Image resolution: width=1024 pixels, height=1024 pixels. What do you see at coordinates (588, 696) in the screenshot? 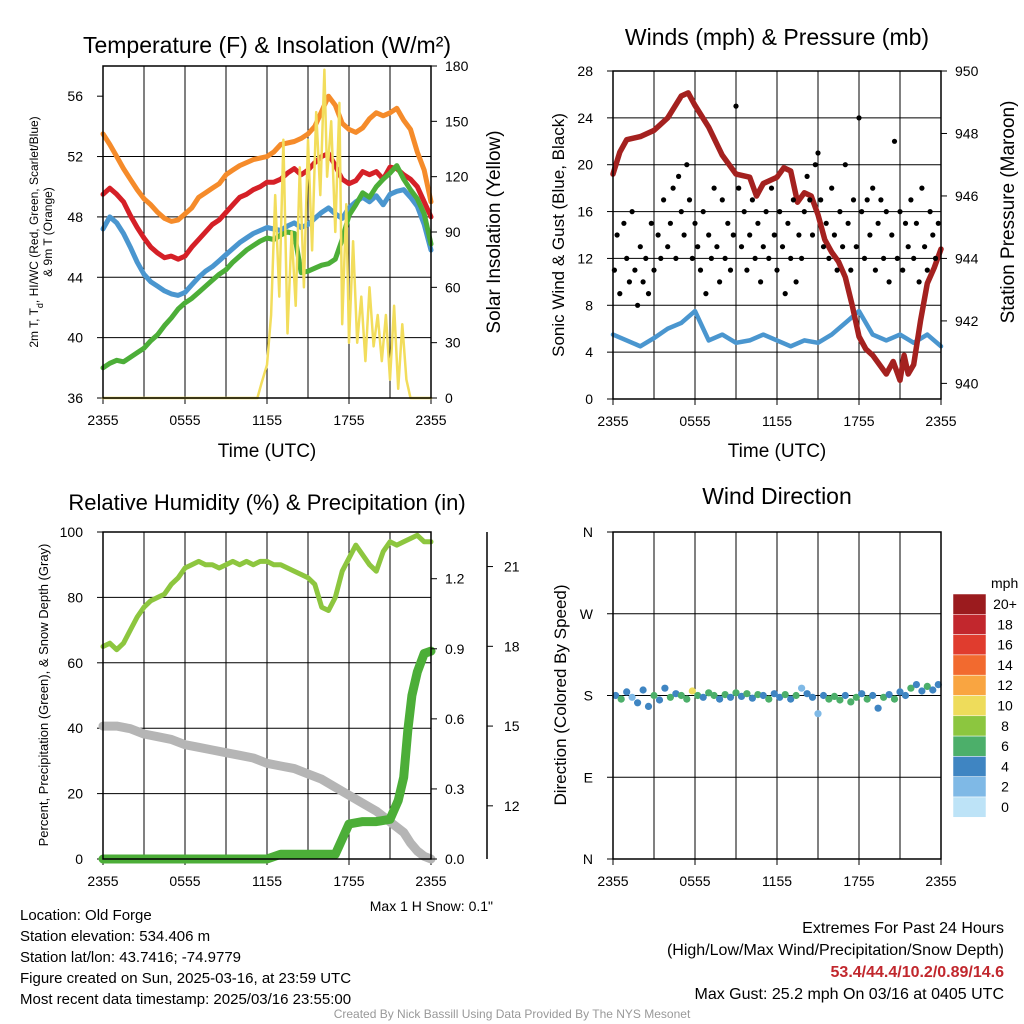
I see `y-tick-label: S` at bounding box center [588, 696].